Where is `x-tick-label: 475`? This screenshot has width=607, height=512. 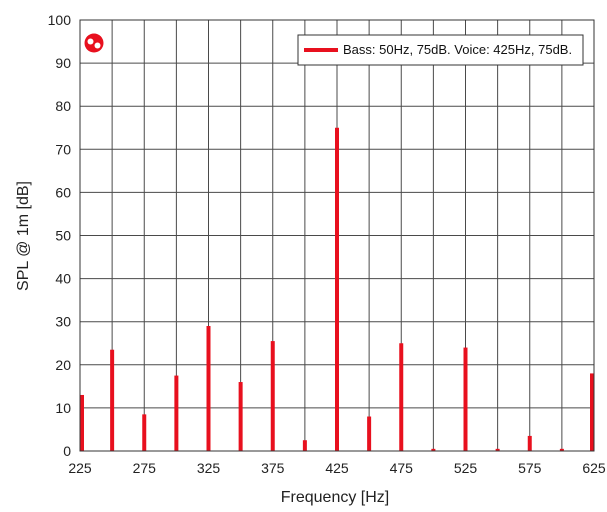
x-tick-label: 475 is located at coordinates (402, 468).